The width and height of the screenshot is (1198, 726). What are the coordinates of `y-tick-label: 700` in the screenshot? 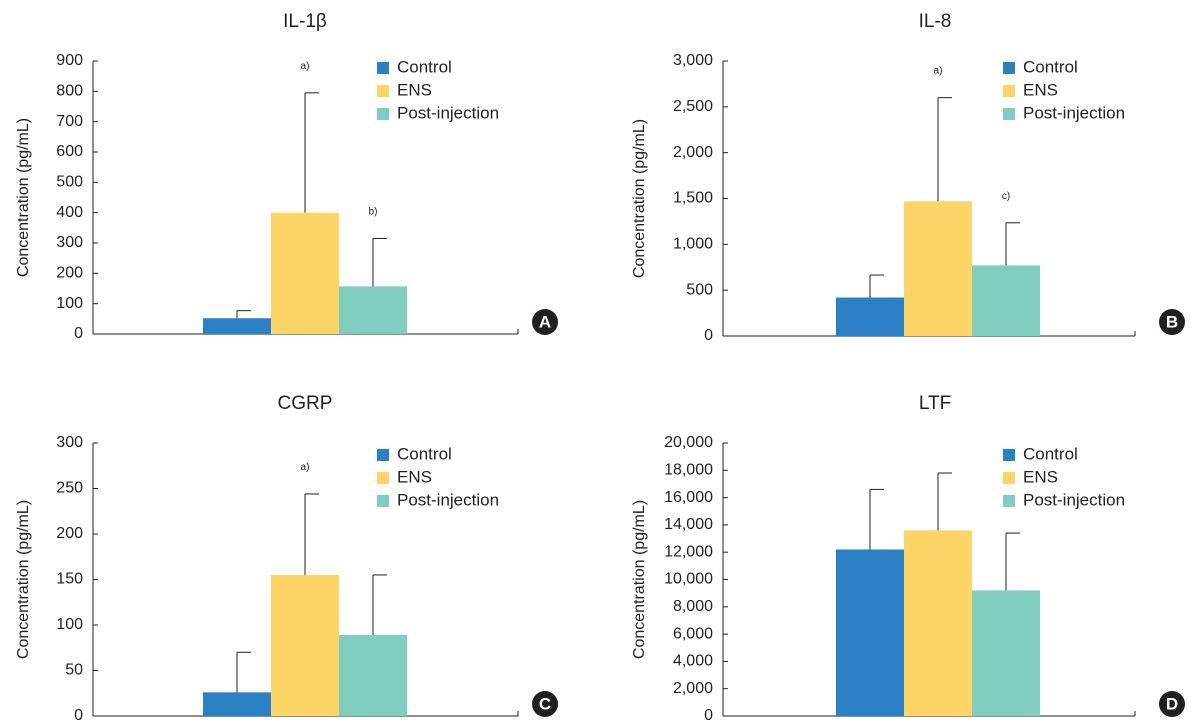 It's located at (69, 121).